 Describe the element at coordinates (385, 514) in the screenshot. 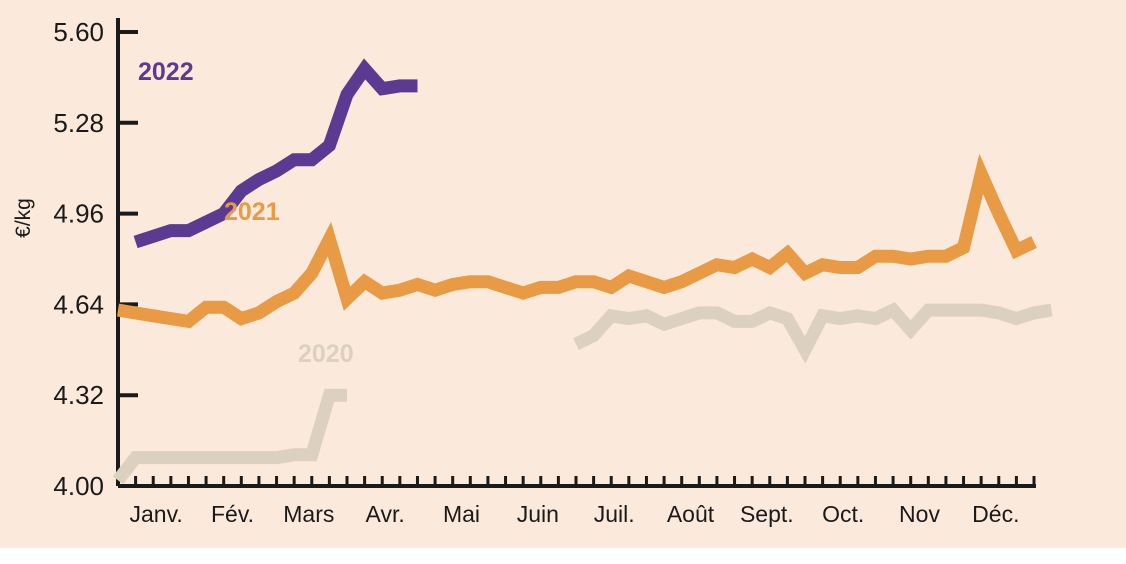

I see `x-month-label: Avr.` at that location.